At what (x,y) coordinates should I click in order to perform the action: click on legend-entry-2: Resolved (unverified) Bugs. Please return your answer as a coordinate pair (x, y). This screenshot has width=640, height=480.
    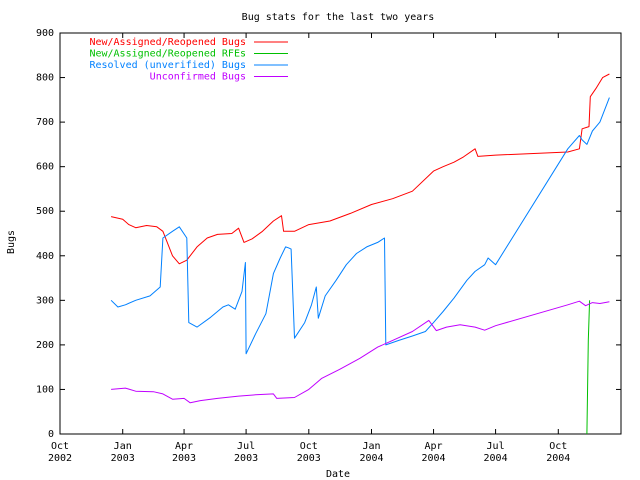
    Looking at the image, I should click on (167, 65).